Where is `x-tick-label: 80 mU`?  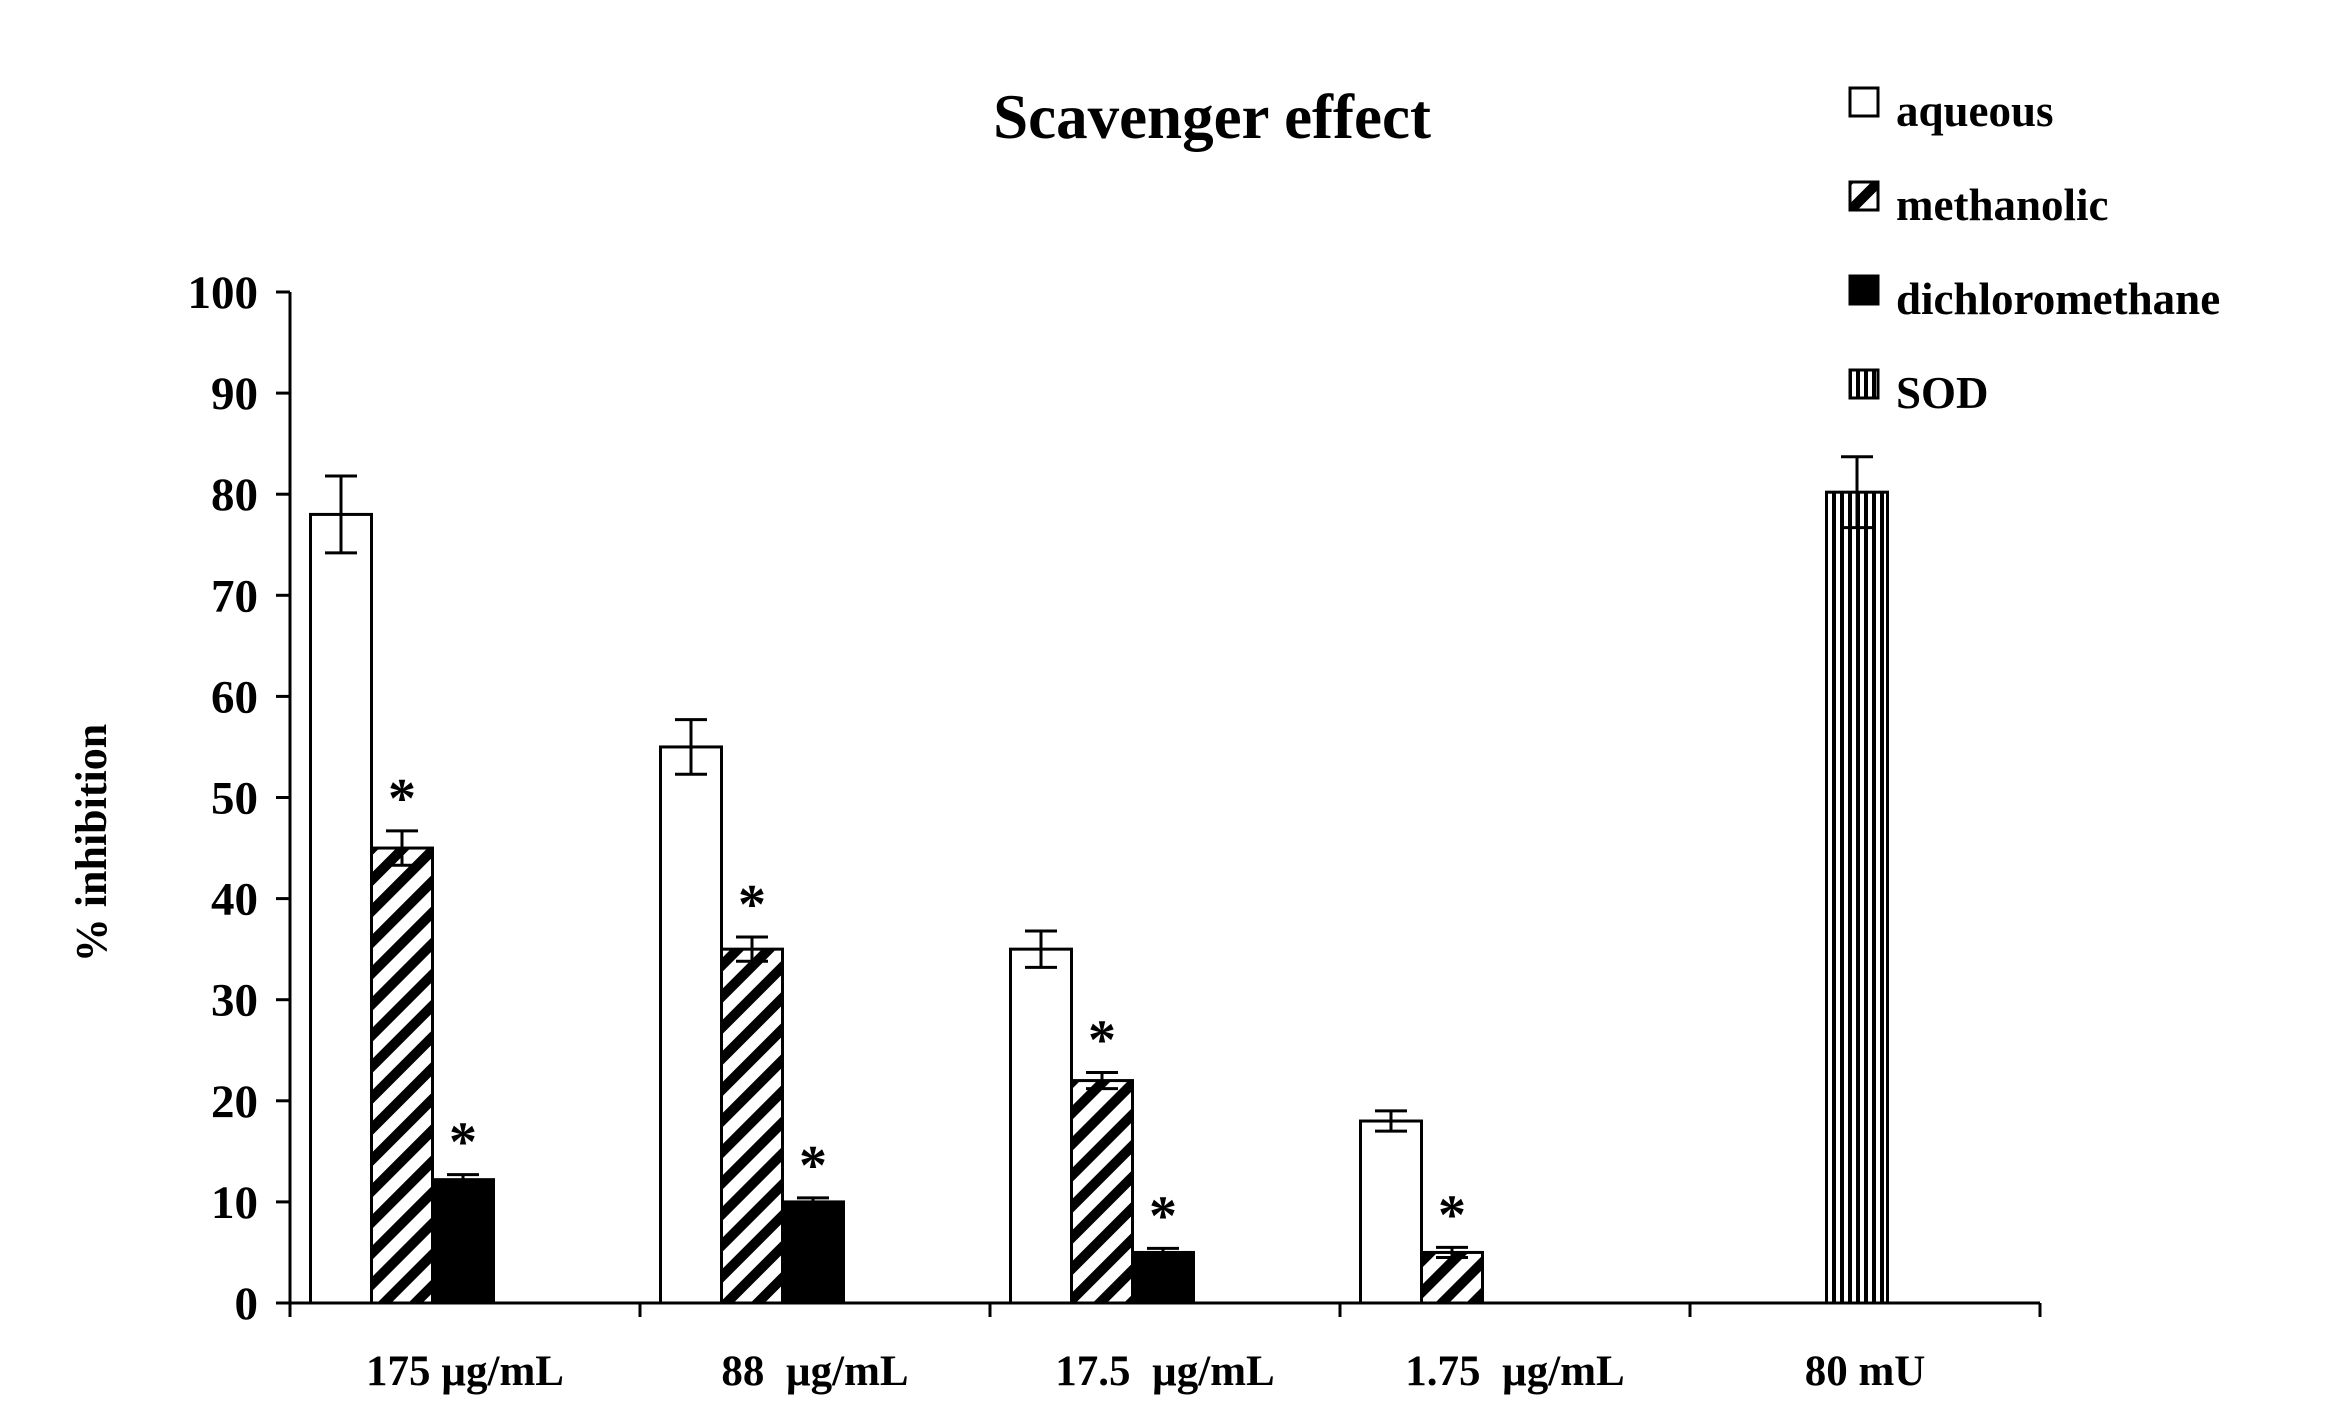
x-tick-label: 80 mU is located at coordinates (1865, 1371).